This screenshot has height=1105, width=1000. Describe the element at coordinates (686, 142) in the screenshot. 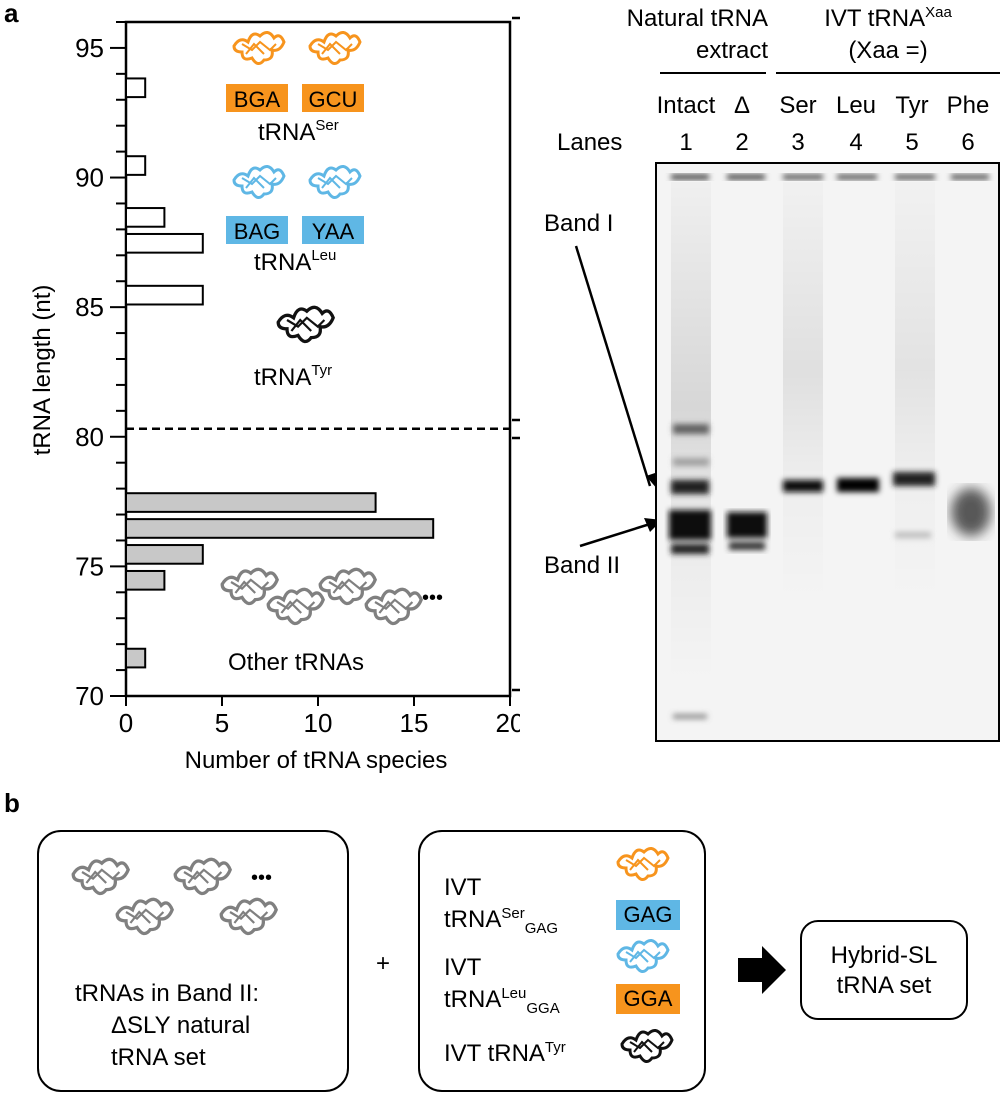

I see `lane-number-1: 1` at that location.